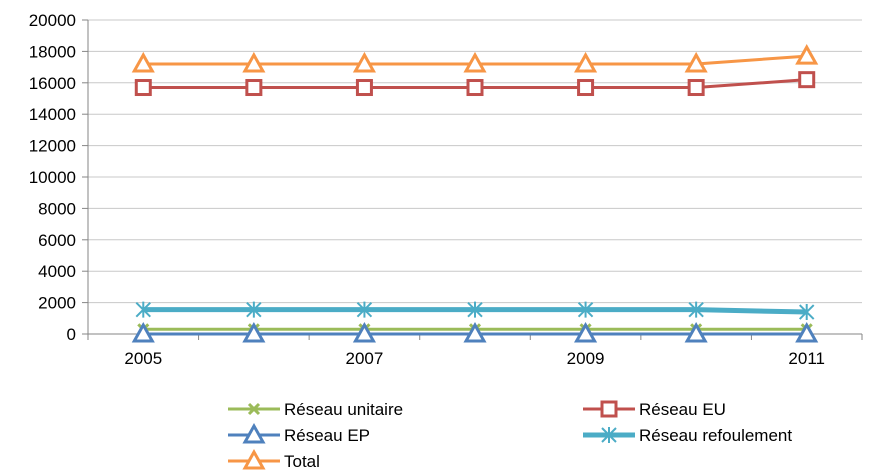 The image size is (871, 475). I want to click on y-tick-label: 20000, so click(52, 20).